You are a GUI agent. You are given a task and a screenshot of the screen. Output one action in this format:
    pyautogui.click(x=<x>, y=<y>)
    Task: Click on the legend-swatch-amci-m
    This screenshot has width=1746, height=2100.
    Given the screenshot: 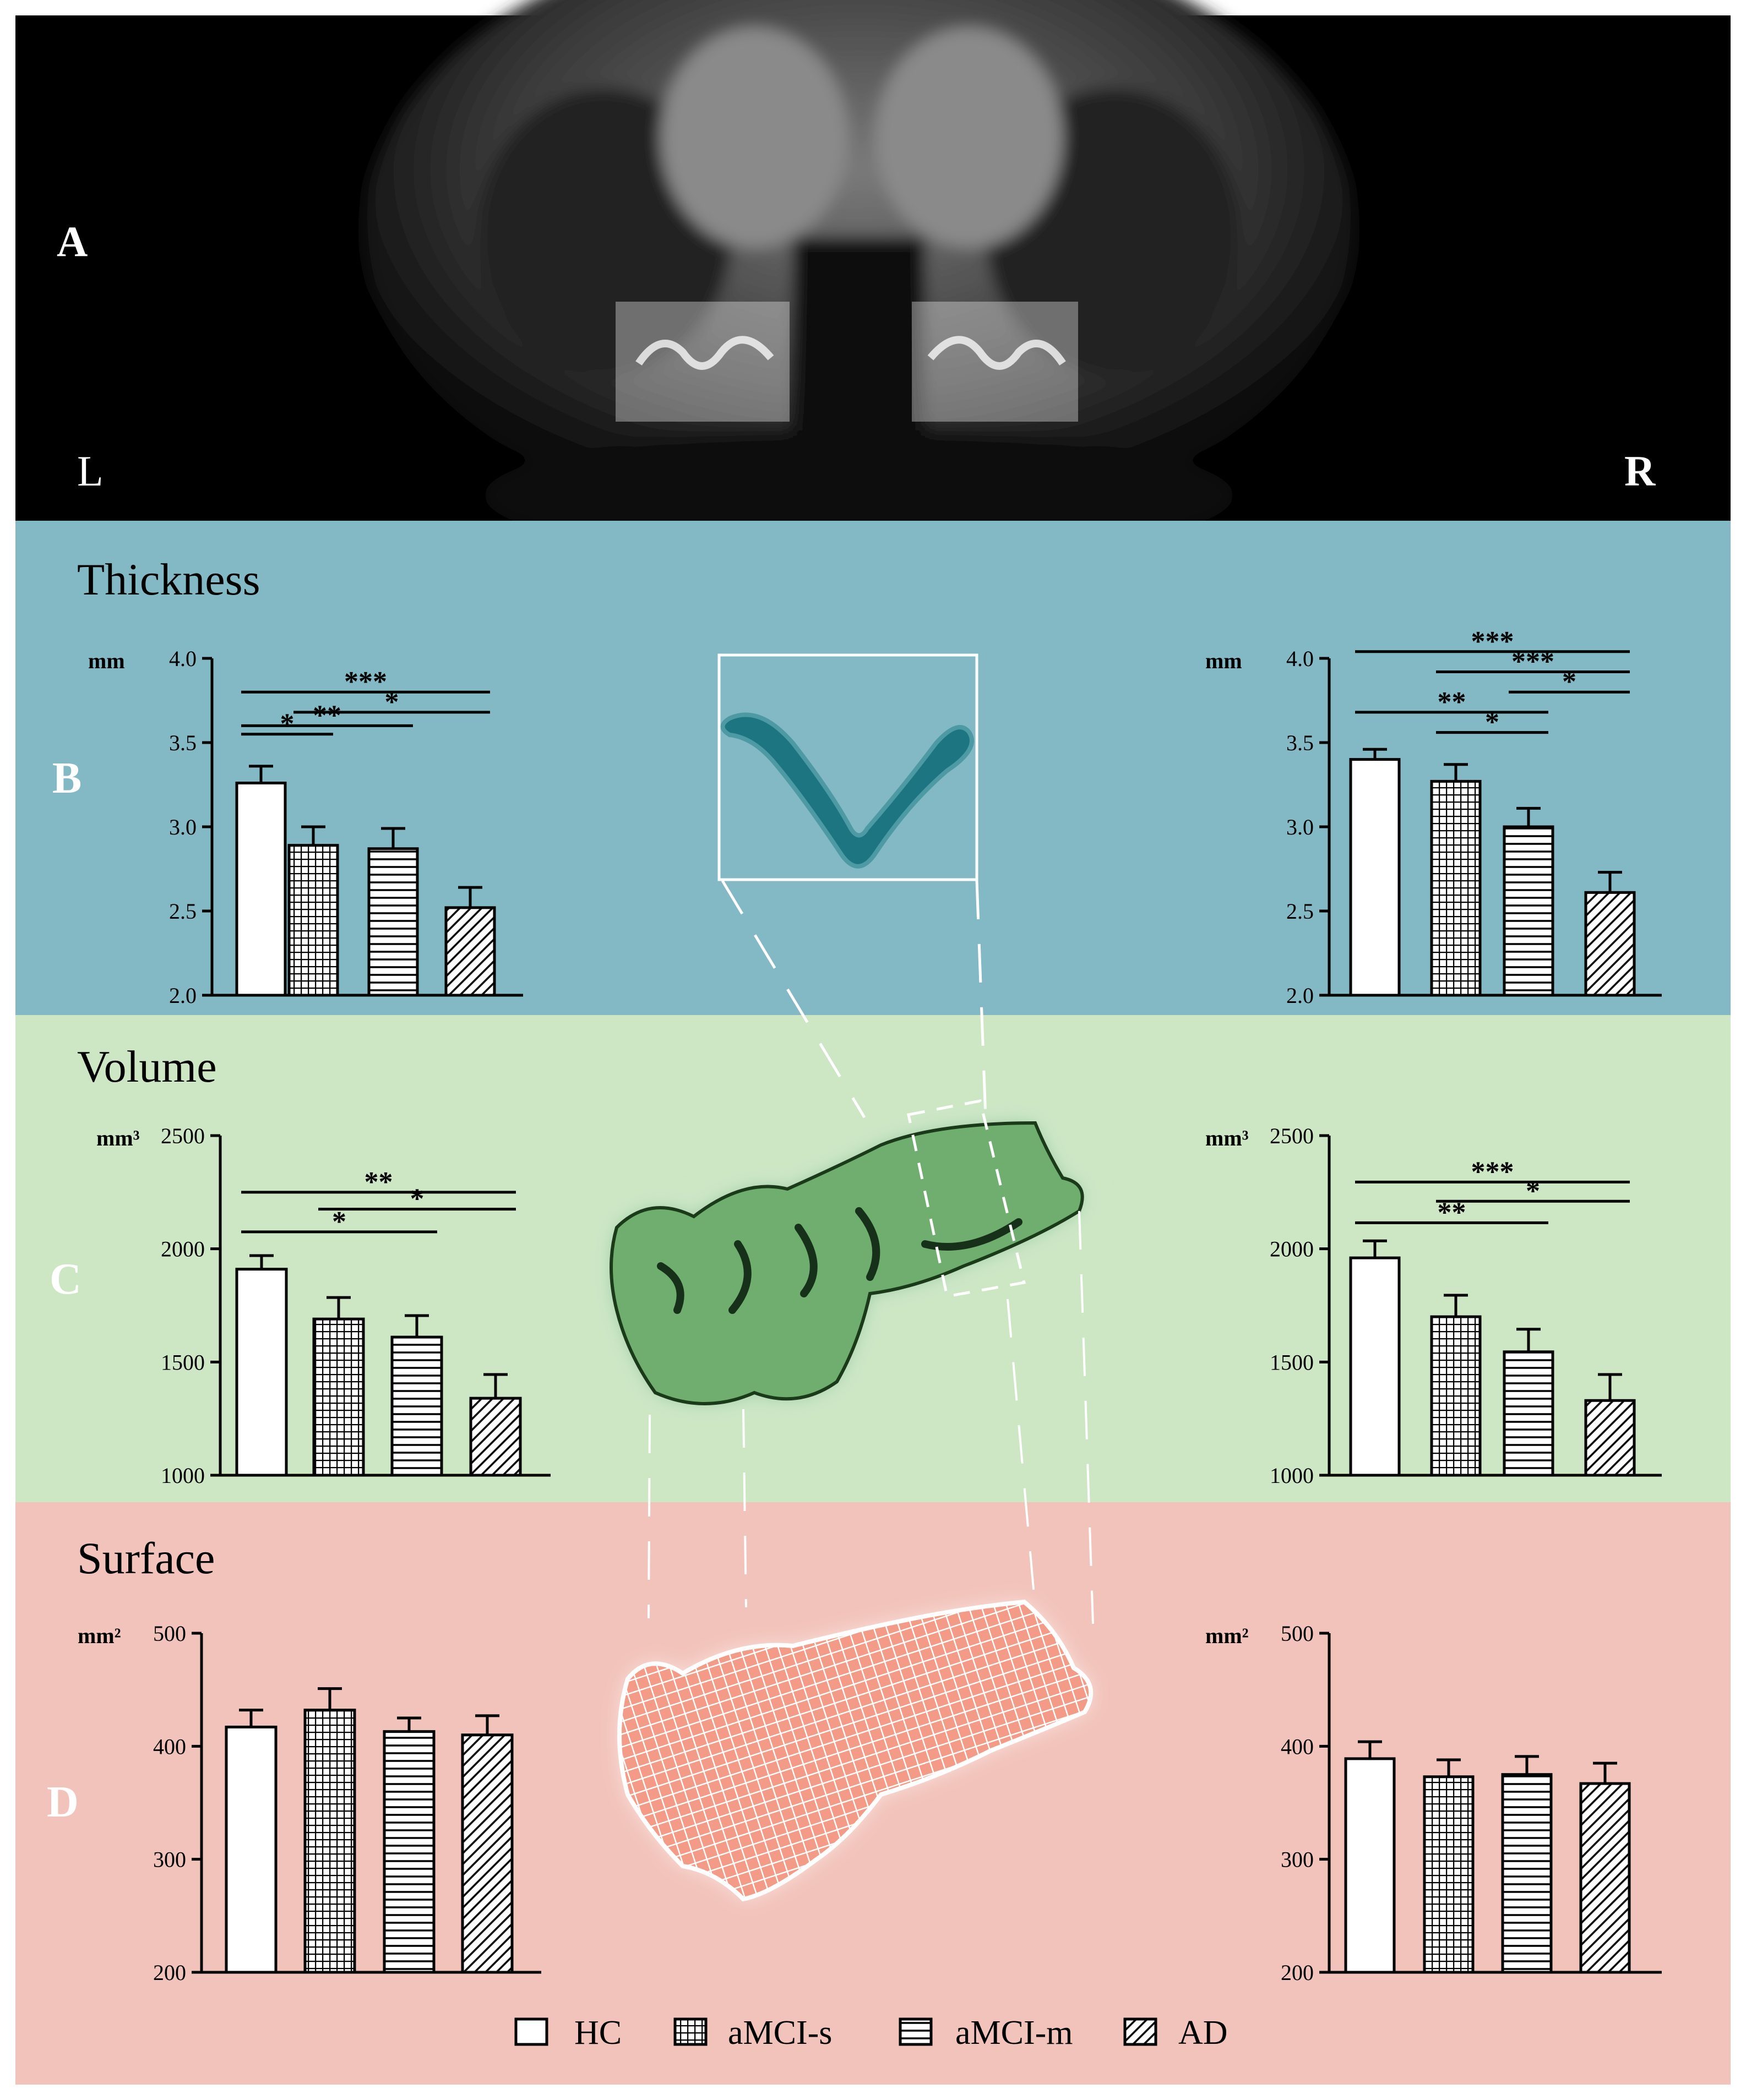 What is the action you would take?
    pyautogui.click(x=916, y=2032)
    